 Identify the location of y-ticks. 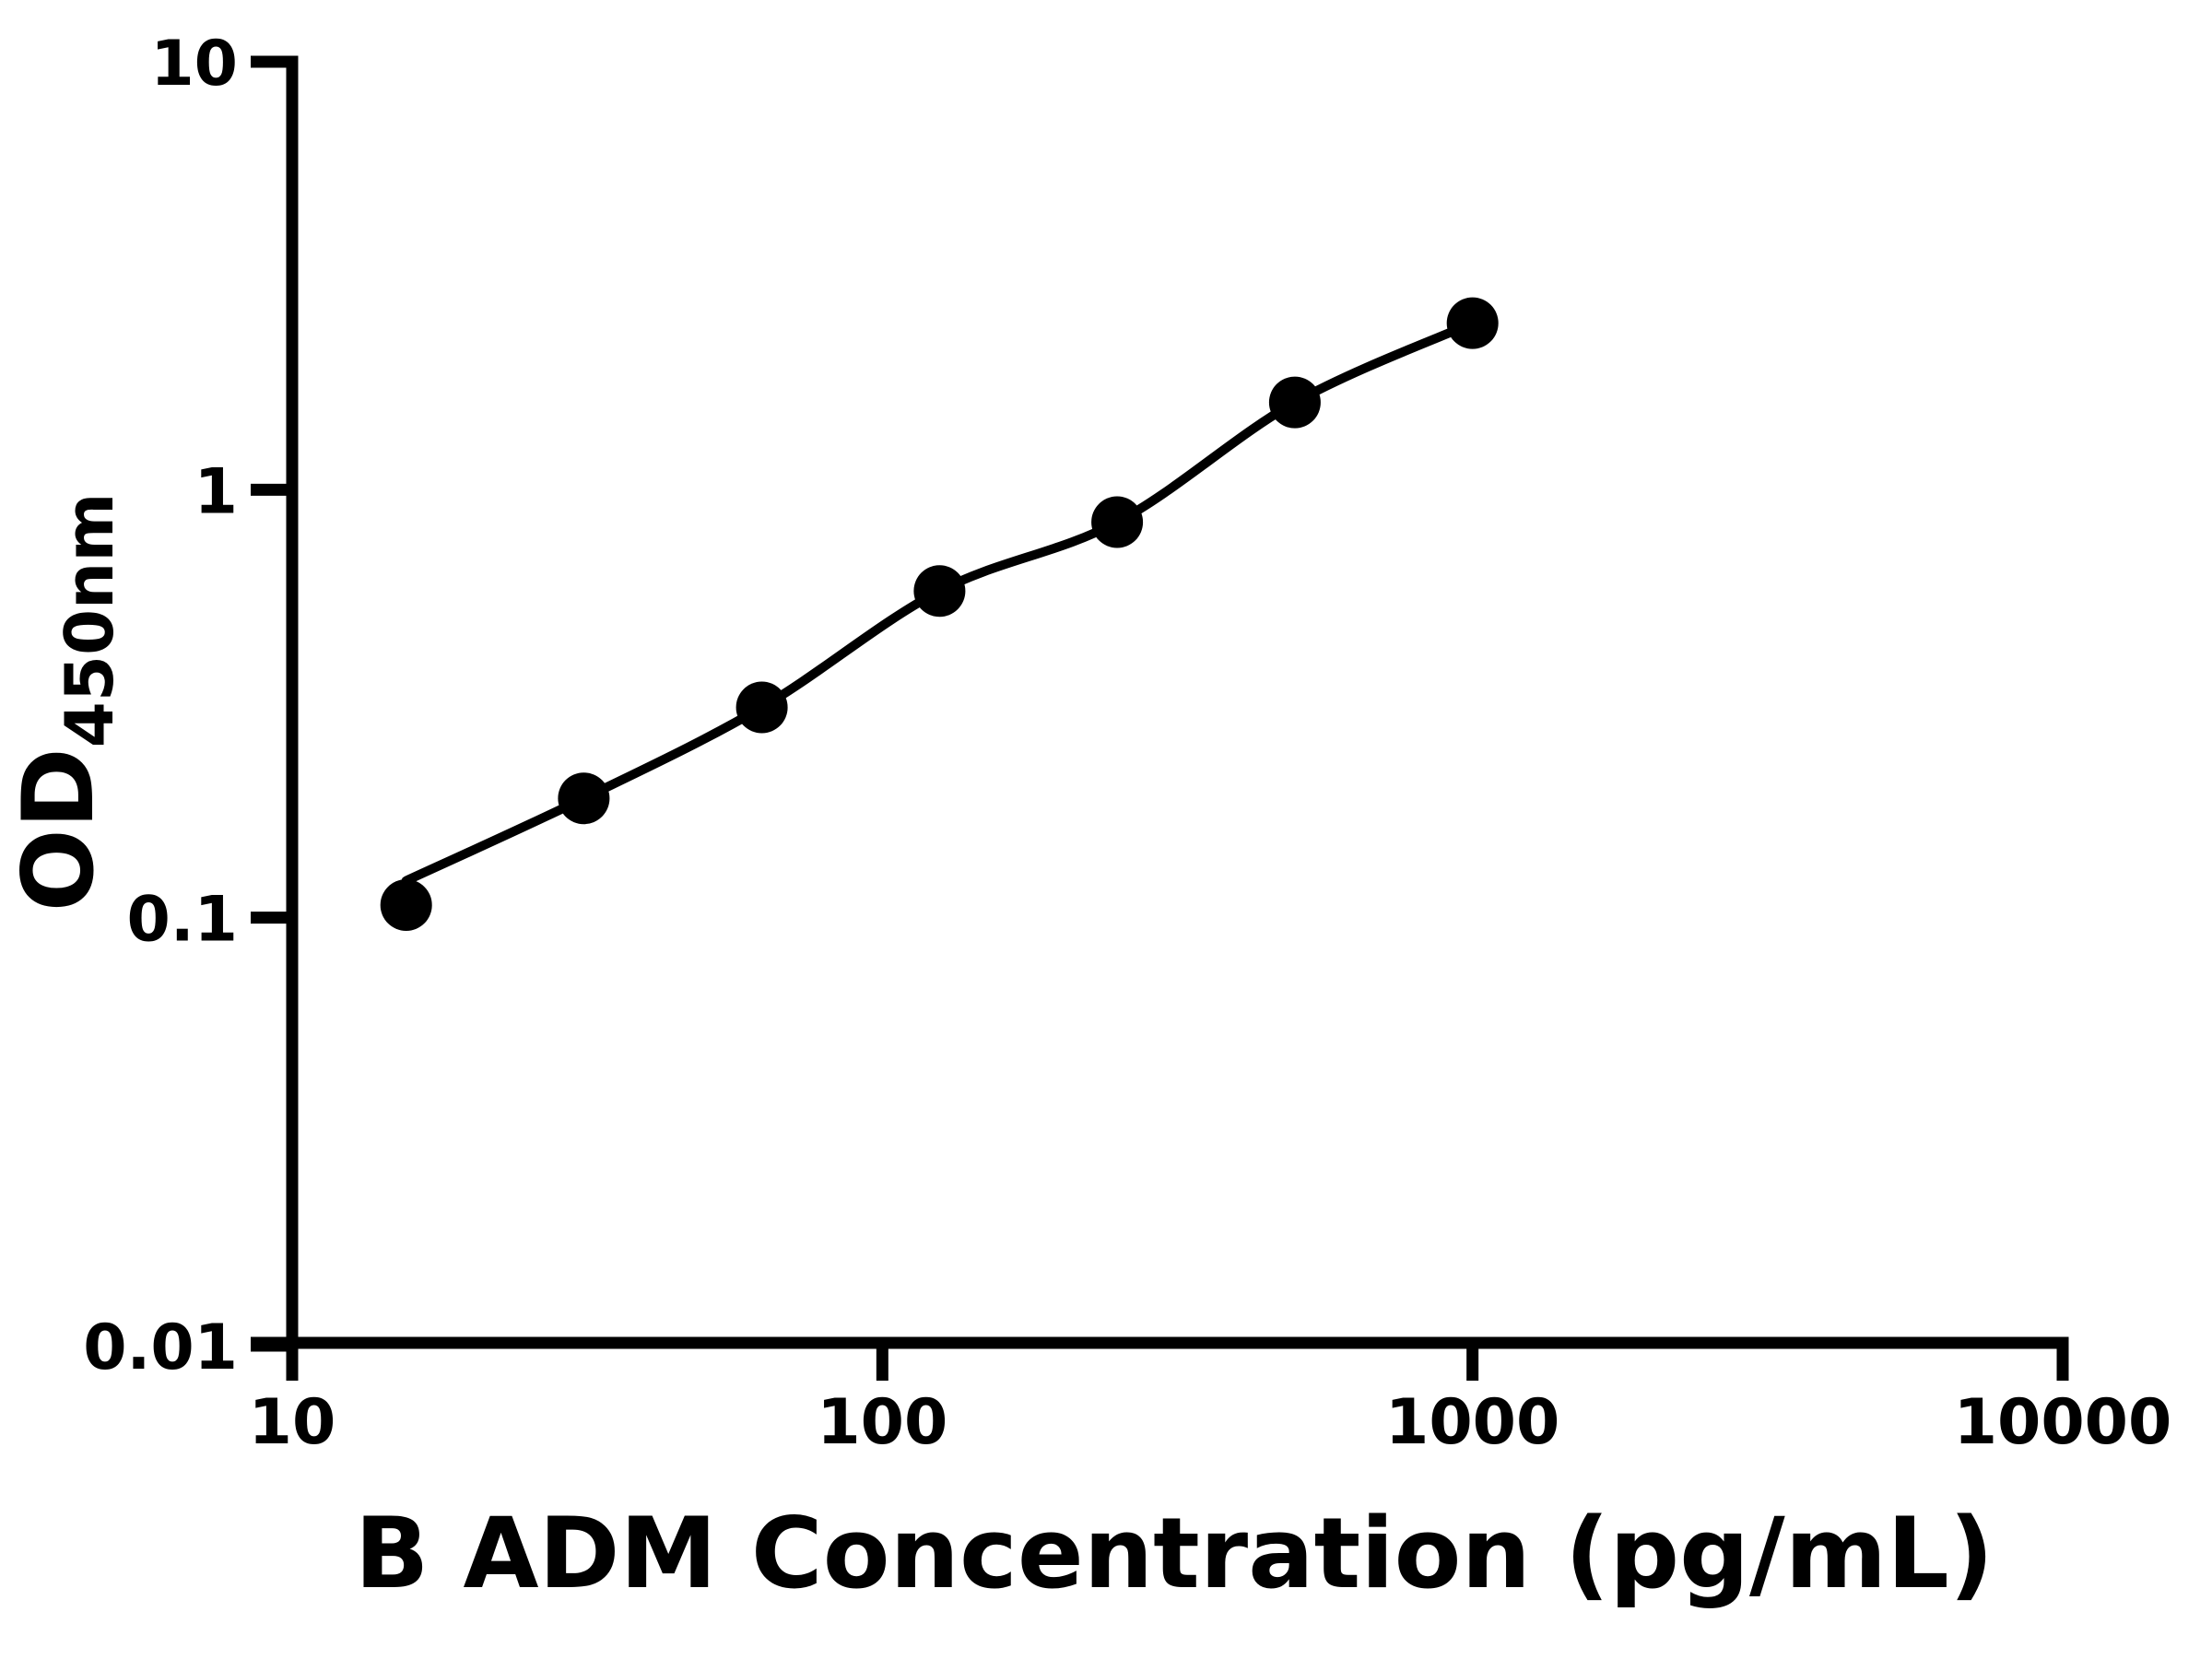
(271, 703).